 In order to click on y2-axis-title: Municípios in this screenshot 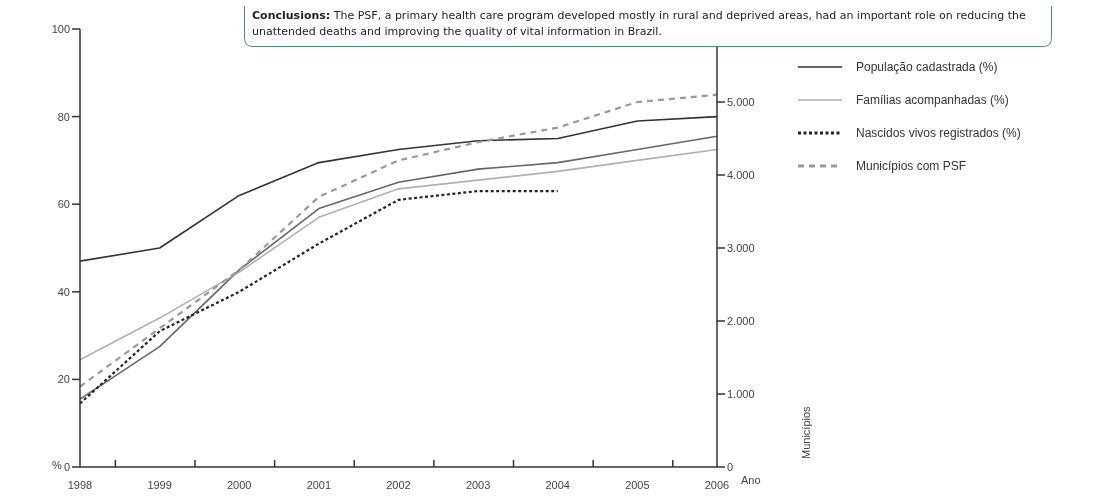, I will do `click(806, 432)`.